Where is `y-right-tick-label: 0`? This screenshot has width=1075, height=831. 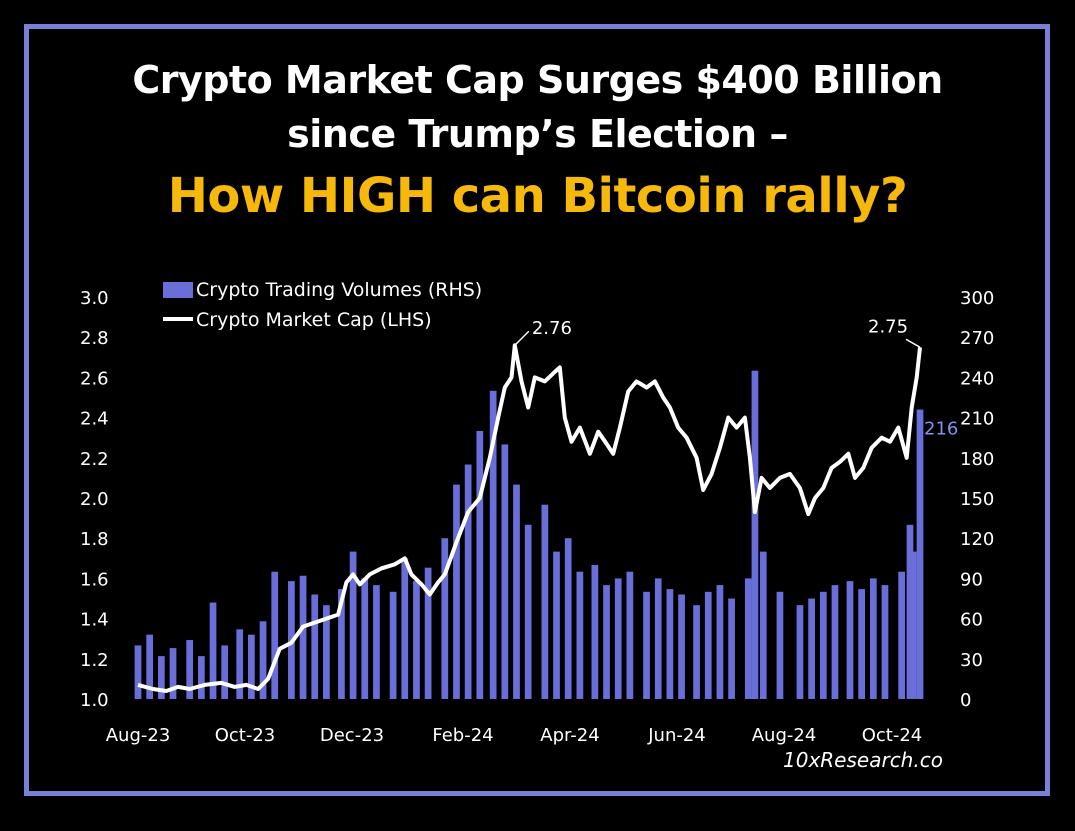 y-right-tick-label: 0 is located at coordinates (965, 700).